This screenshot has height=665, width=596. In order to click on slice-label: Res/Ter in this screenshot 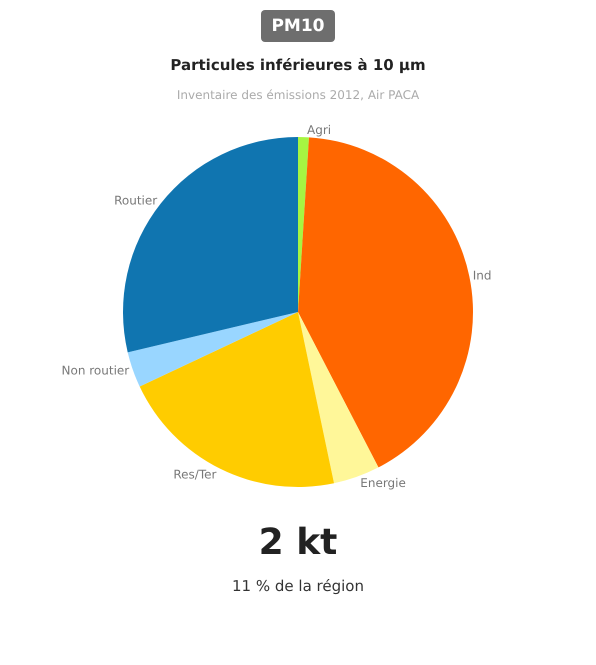, I will do `click(195, 474)`.